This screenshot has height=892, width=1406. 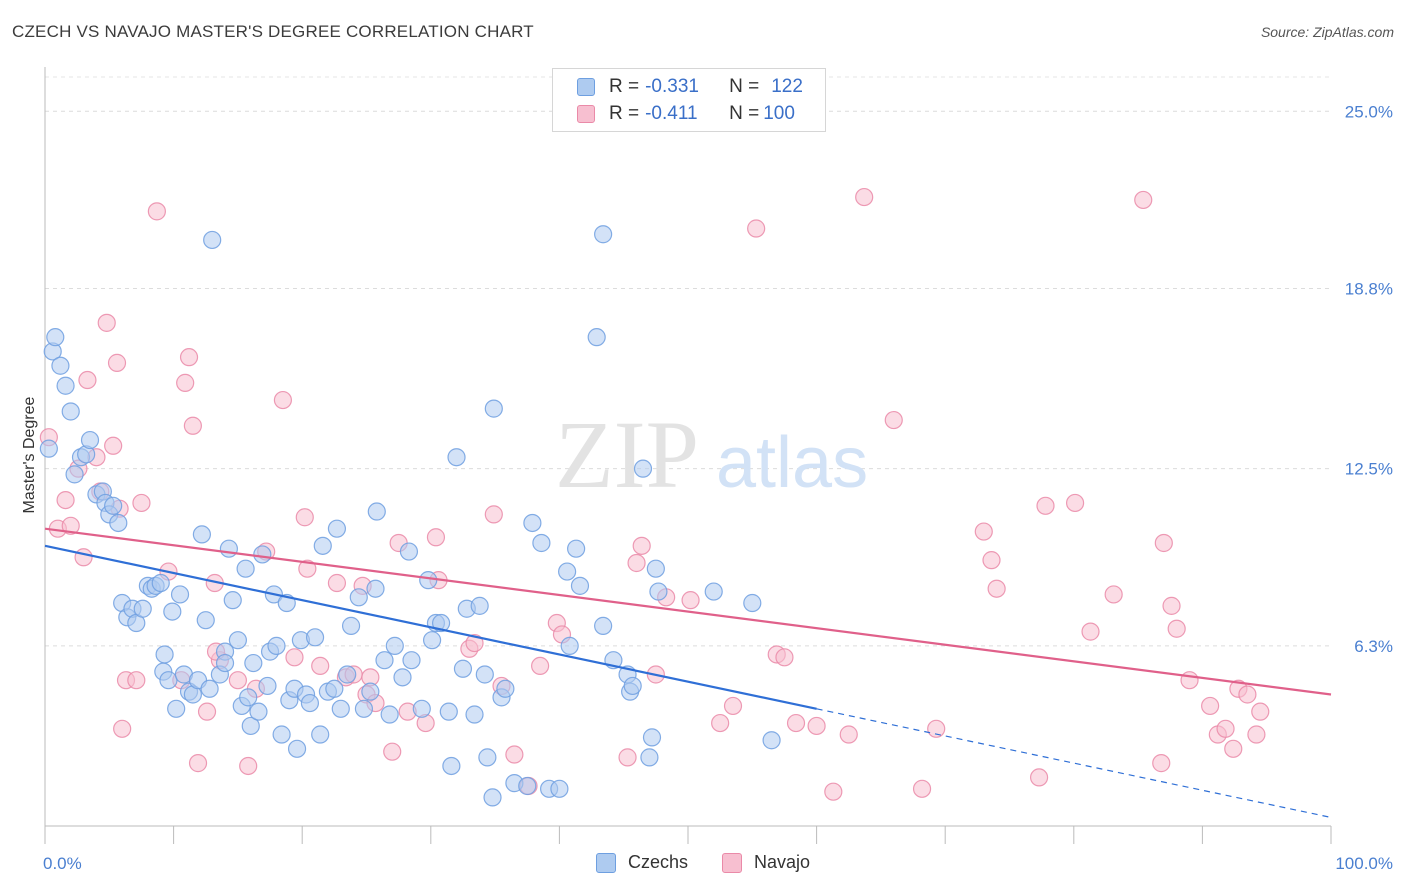 I want to click on legend: R = -0.331 N = 122 R = -0.411 N = 100, so click(x=689, y=100).